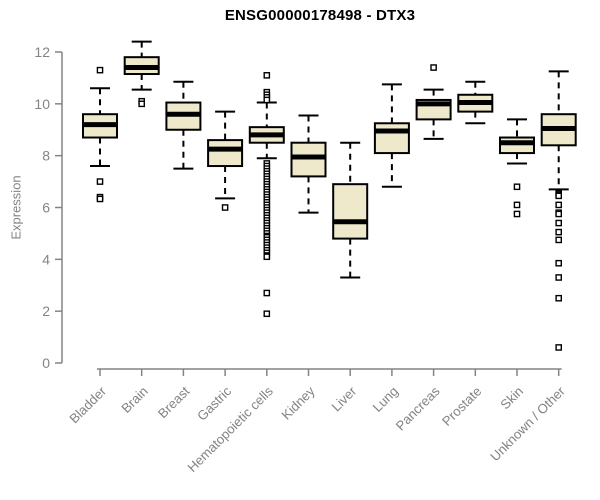  Describe the element at coordinates (42, 104) in the screenshot. I see `y-tick-label-10: 10` at that location.